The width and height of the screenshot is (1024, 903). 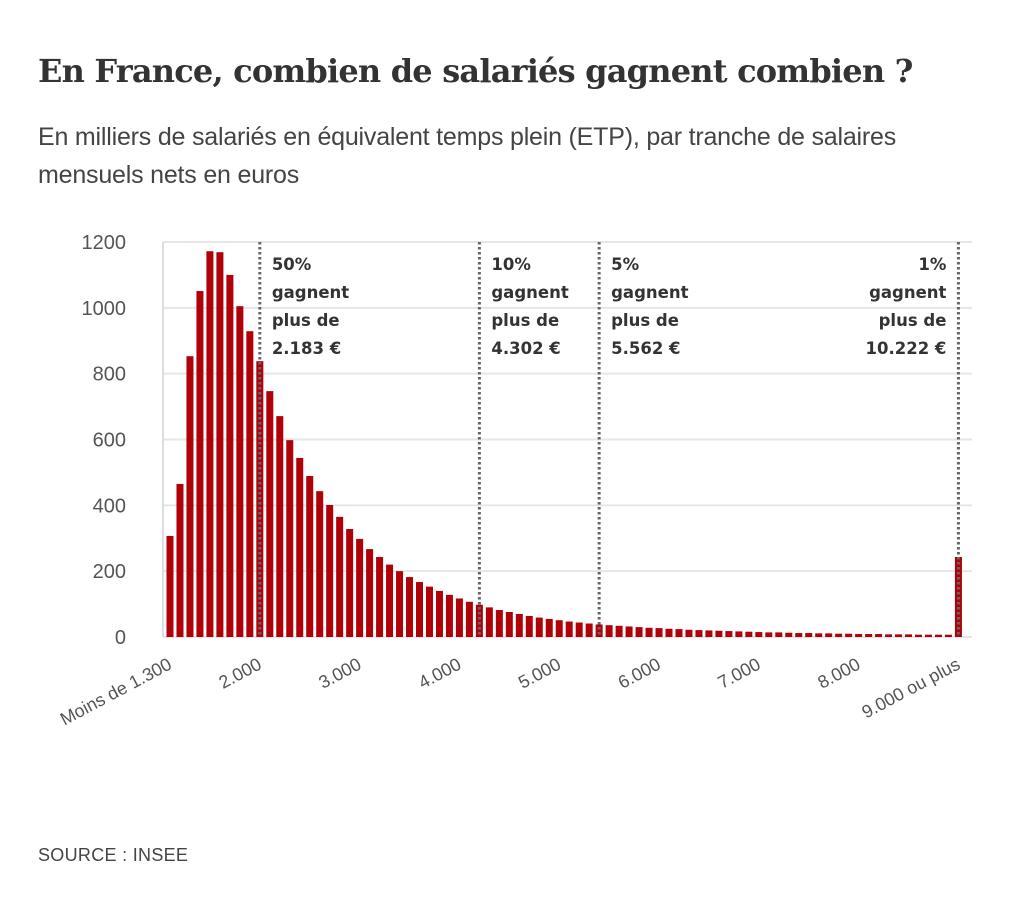 What do you see at coordinates (439, 673) in the screenshot?
I see `x-tick-label: 4.000` at bounding box center [439, 673].